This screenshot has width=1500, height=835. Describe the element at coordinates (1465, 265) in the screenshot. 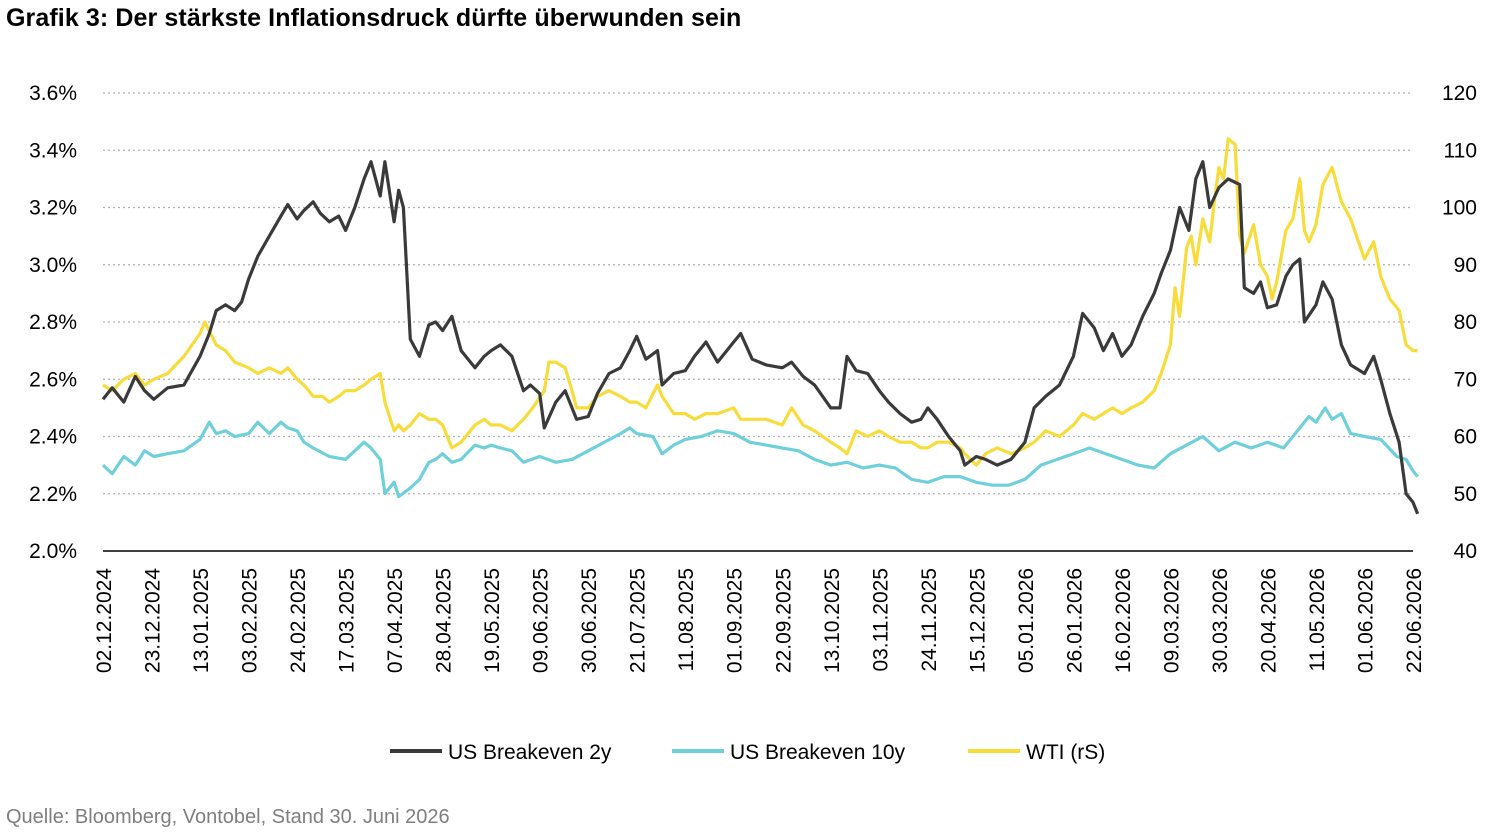

I see `y-right-tick-label: 90` at that location.